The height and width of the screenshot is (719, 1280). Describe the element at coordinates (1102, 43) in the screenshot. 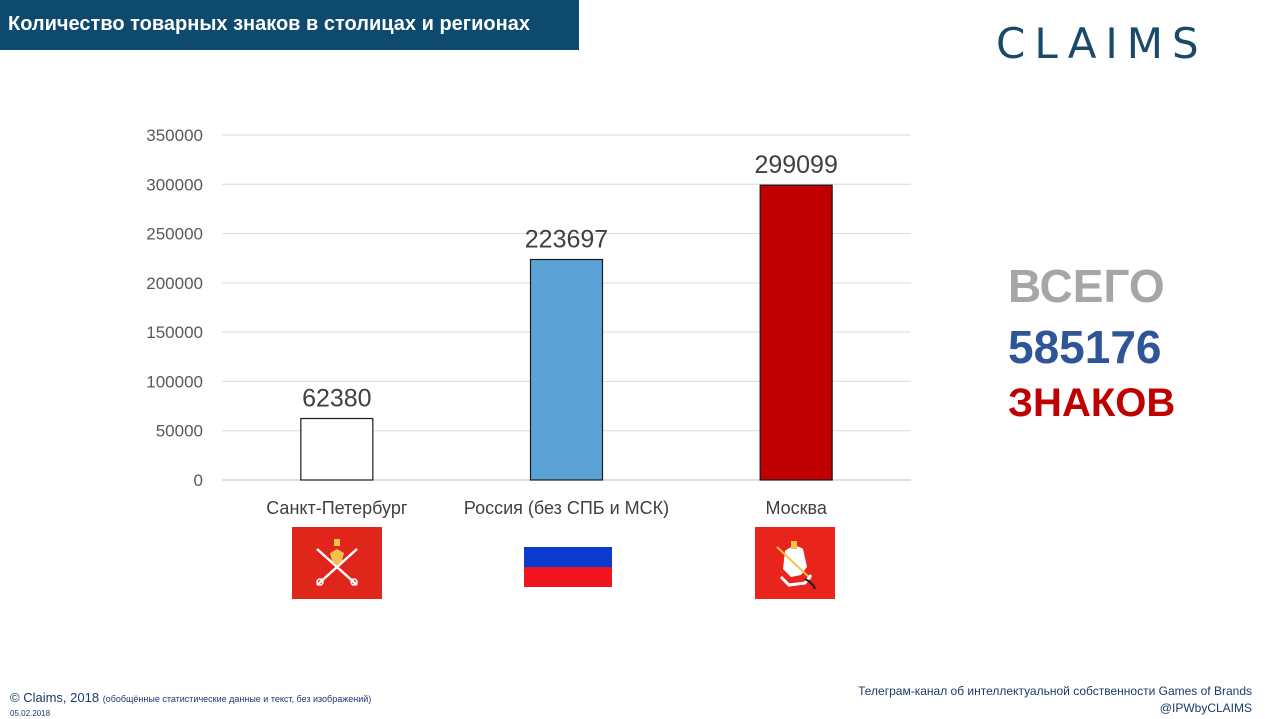

I see `claims-logo: CLAIMS` at that location.